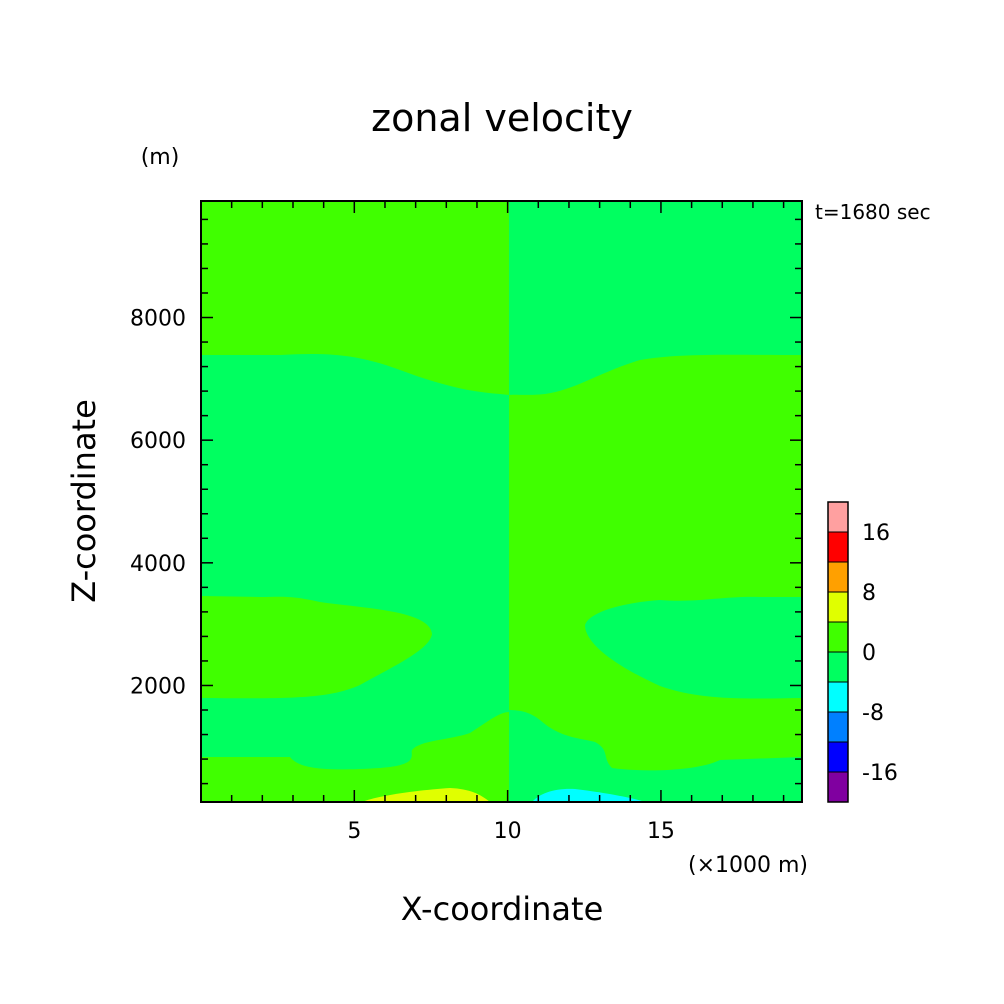 The image size is (1004, 1004). Describe the element at coordinates (355, 757) in the screenshot. I see `contour-region-left-surface` at that location.